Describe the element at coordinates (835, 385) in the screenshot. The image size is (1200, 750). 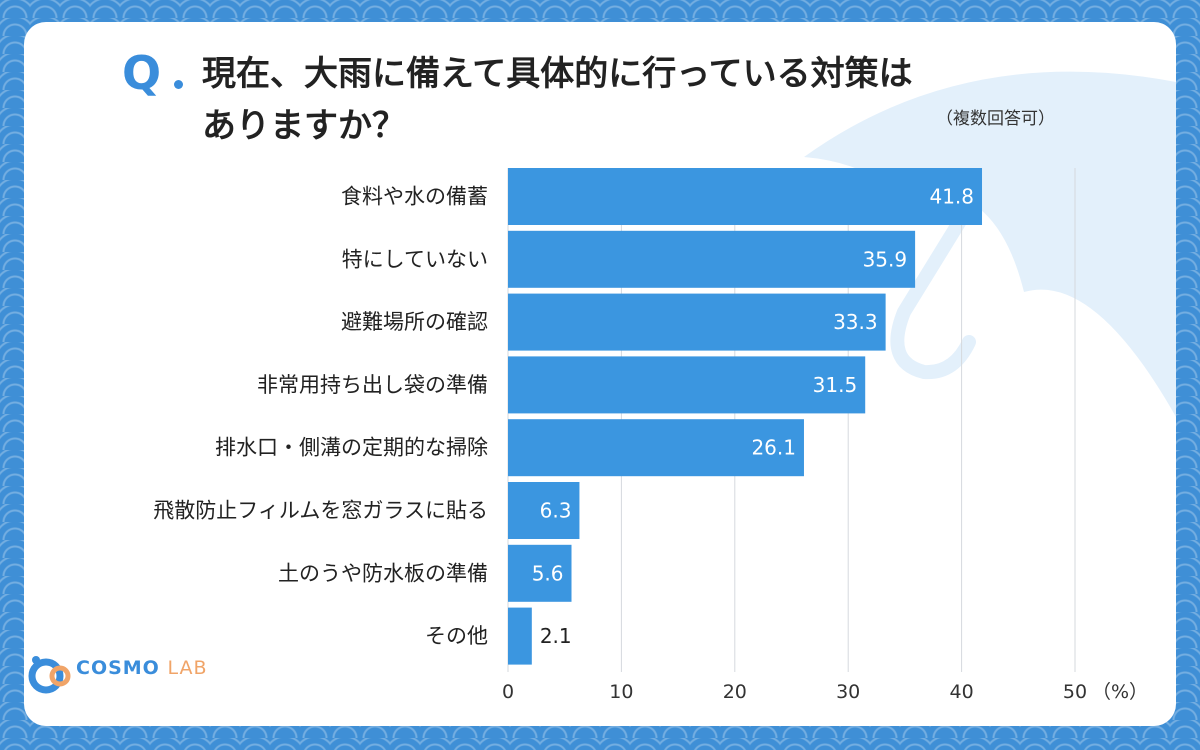
I see `data-label: 31.5` at that location.